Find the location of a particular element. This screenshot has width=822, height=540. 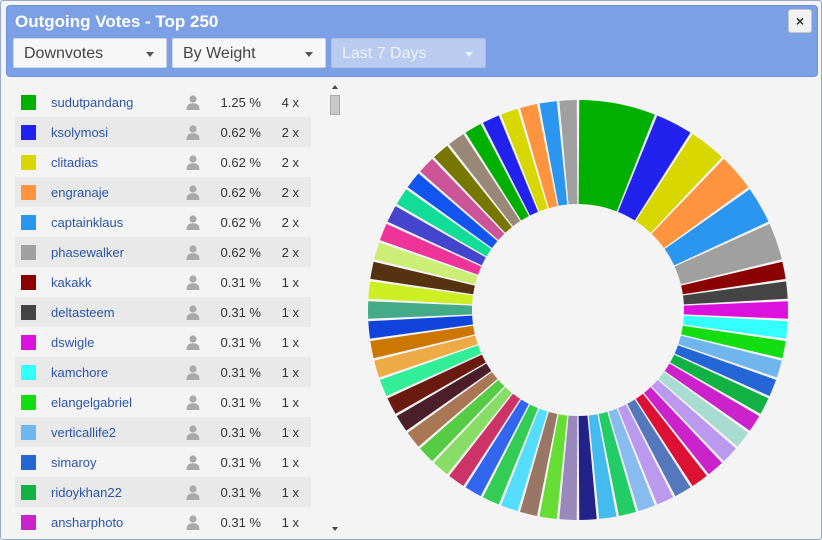

vote-count: 1 x is located at coordinates (290, 312).